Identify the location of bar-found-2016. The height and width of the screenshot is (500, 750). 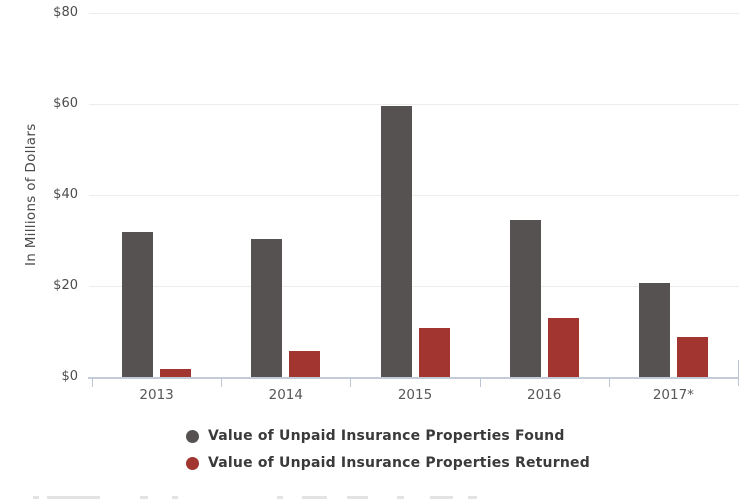
(525, 298).